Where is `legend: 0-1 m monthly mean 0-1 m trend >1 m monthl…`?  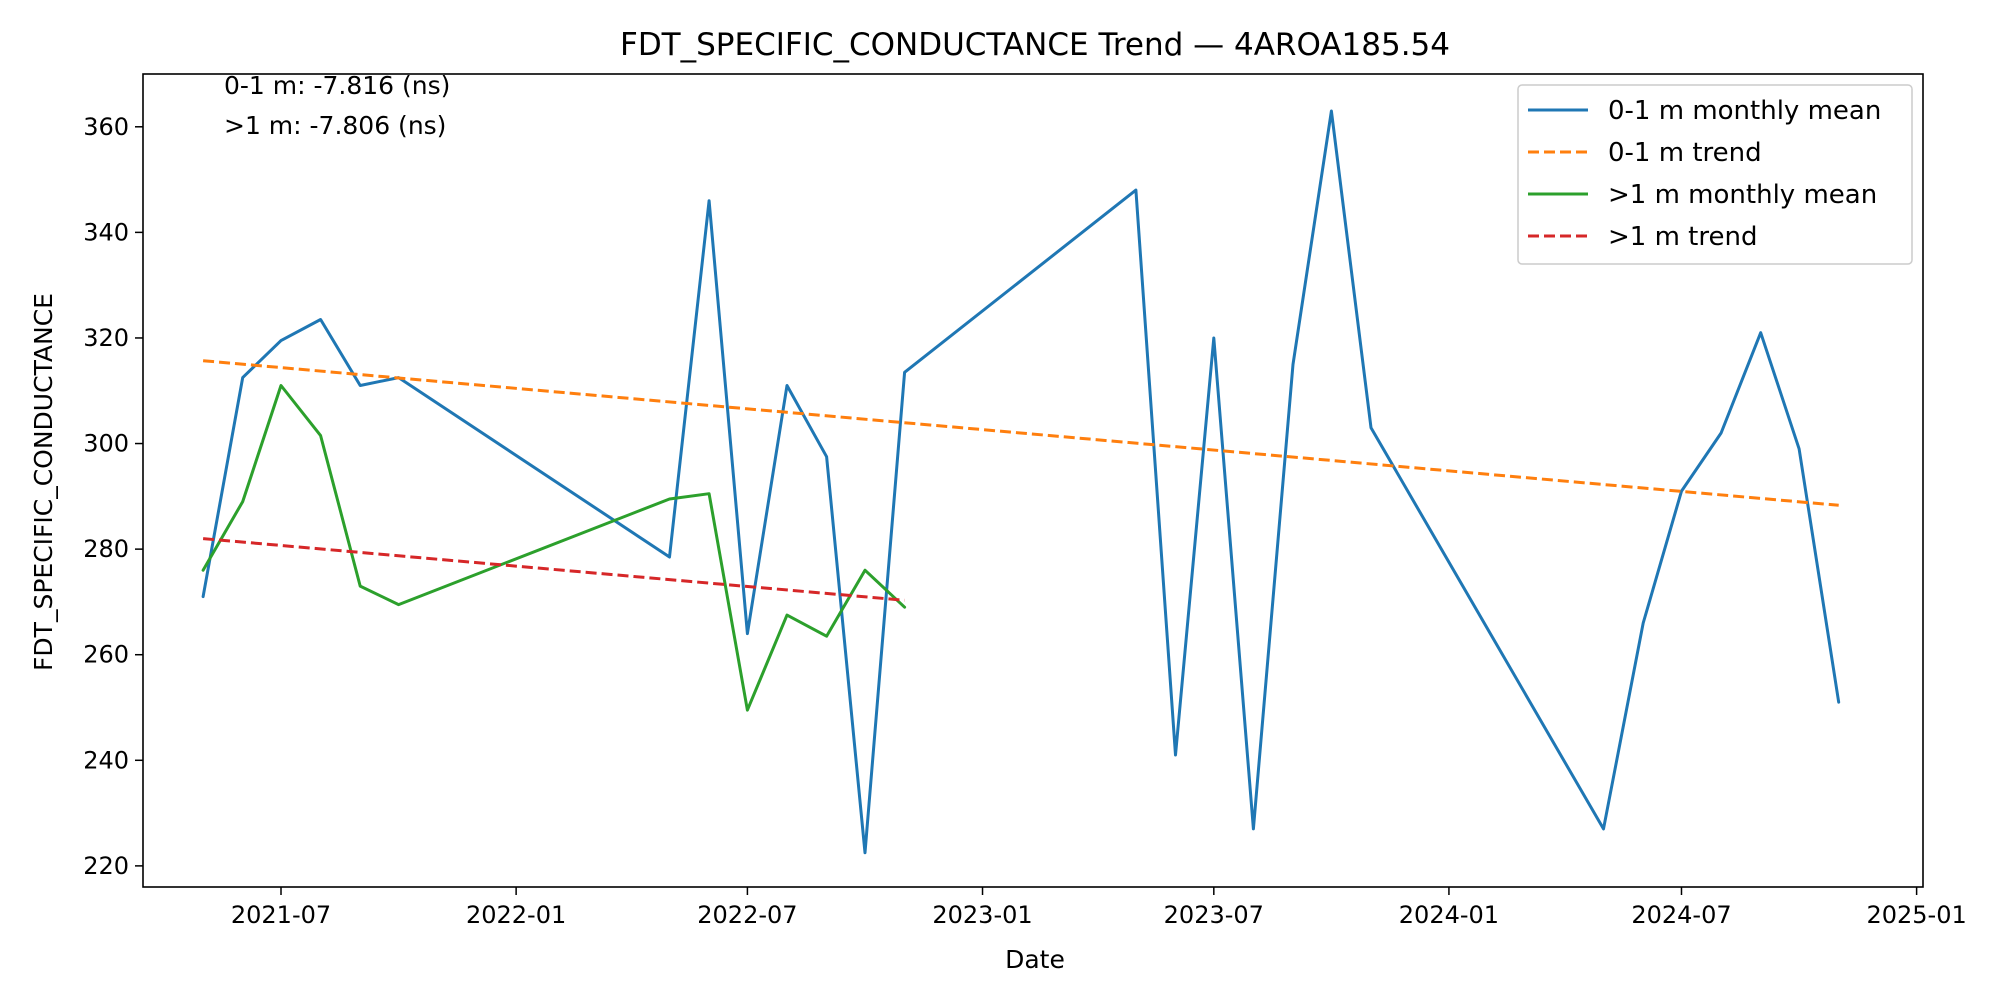 legend: 0-1 m monthly mean 0-1 m trend >1 m monthl… is located at coordinates (1715, 174).